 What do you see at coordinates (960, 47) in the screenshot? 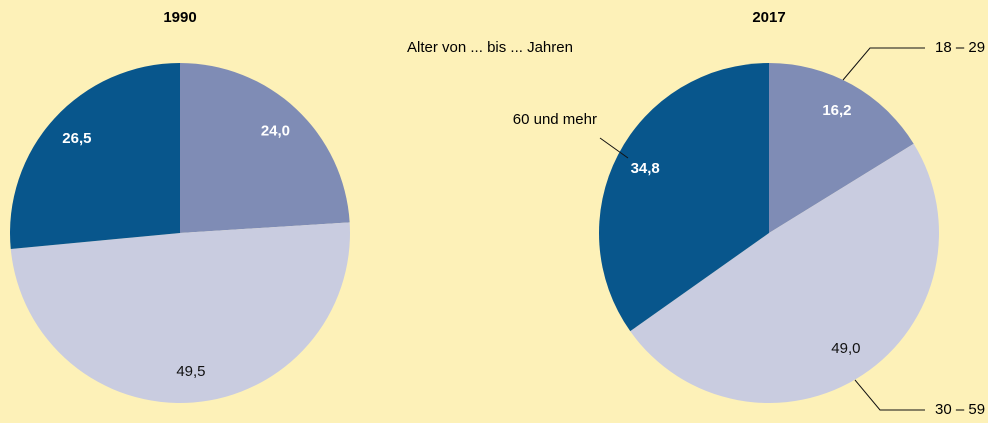
I see `category-label: 18 – 29` at bounding box center [960, 47].